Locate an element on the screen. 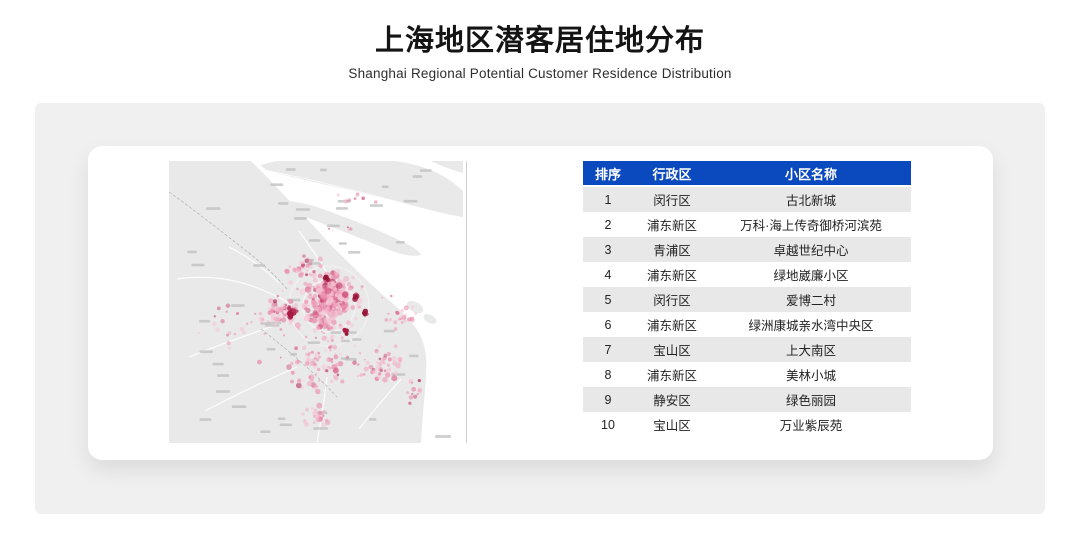  map-attribution-mark is located at coordinates (443, 436).